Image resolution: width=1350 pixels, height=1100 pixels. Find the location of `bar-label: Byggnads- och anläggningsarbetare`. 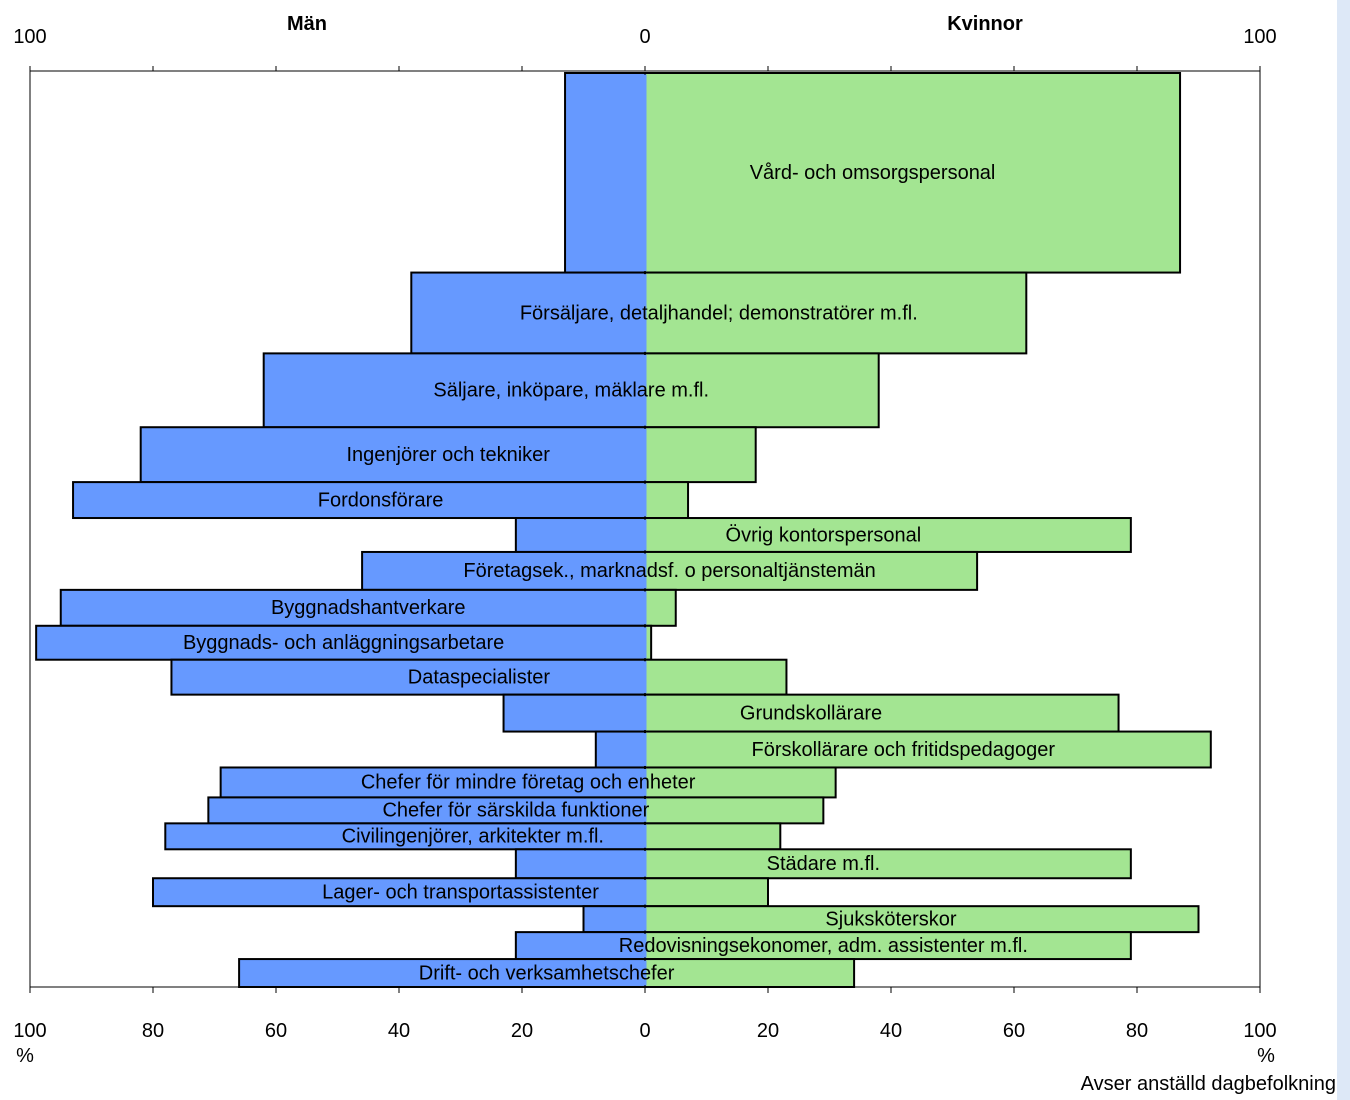

bar-label: Byggnads- och anläggningsarbetare is located at coordinates (343, 643).